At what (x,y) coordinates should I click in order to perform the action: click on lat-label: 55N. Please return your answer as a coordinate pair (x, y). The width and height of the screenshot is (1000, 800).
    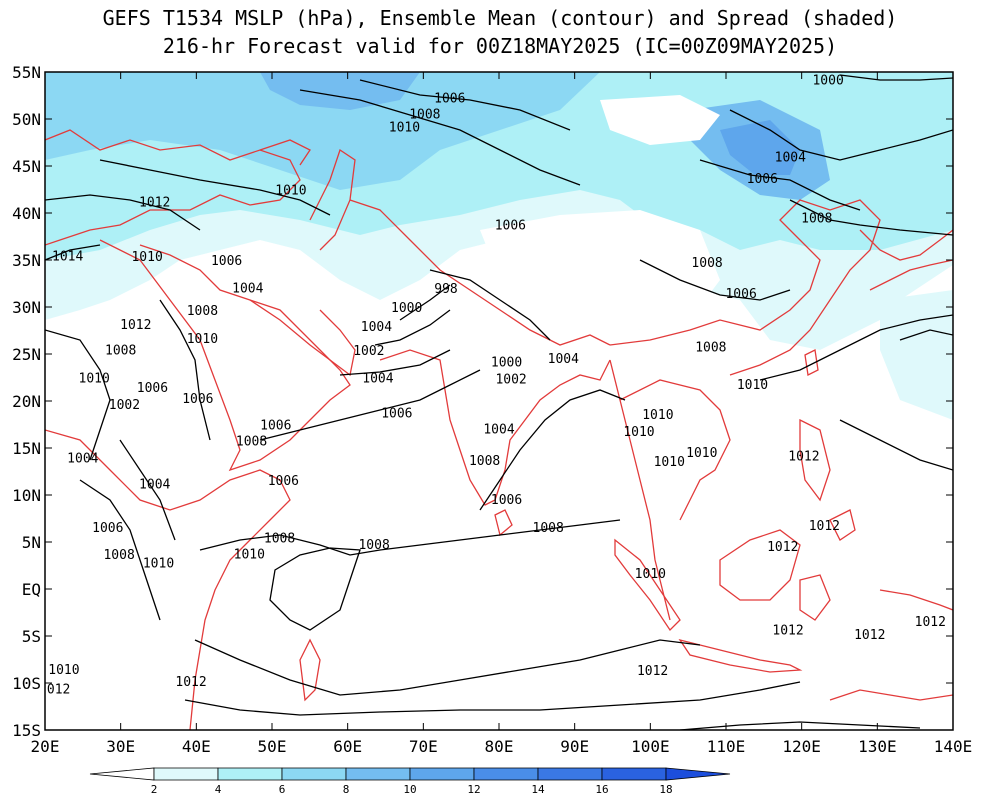
    Looking at the image, I should click on (26, 72).